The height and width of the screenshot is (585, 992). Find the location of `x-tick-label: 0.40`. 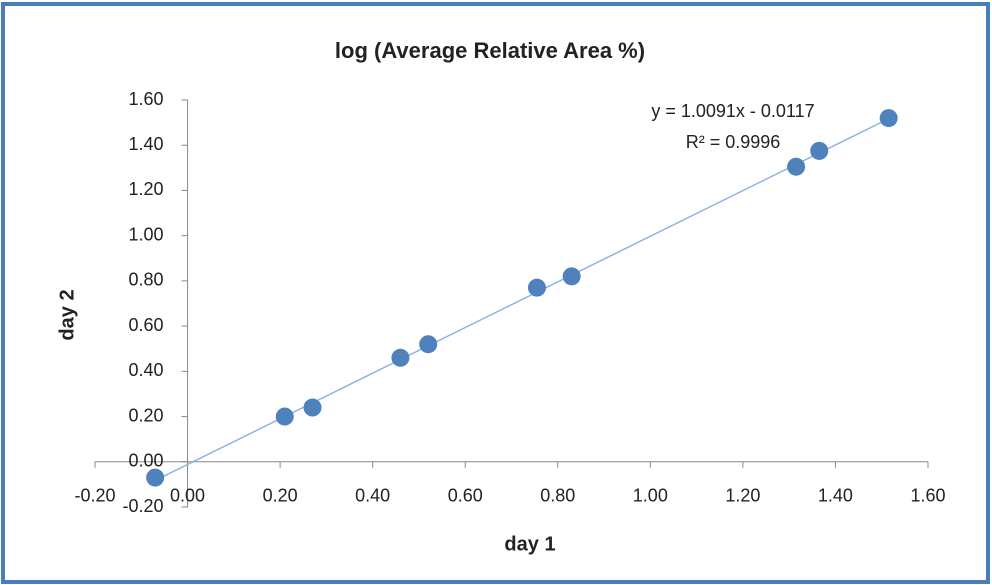

x-tick-label: 0.40 is located at coordinates (372, 496).